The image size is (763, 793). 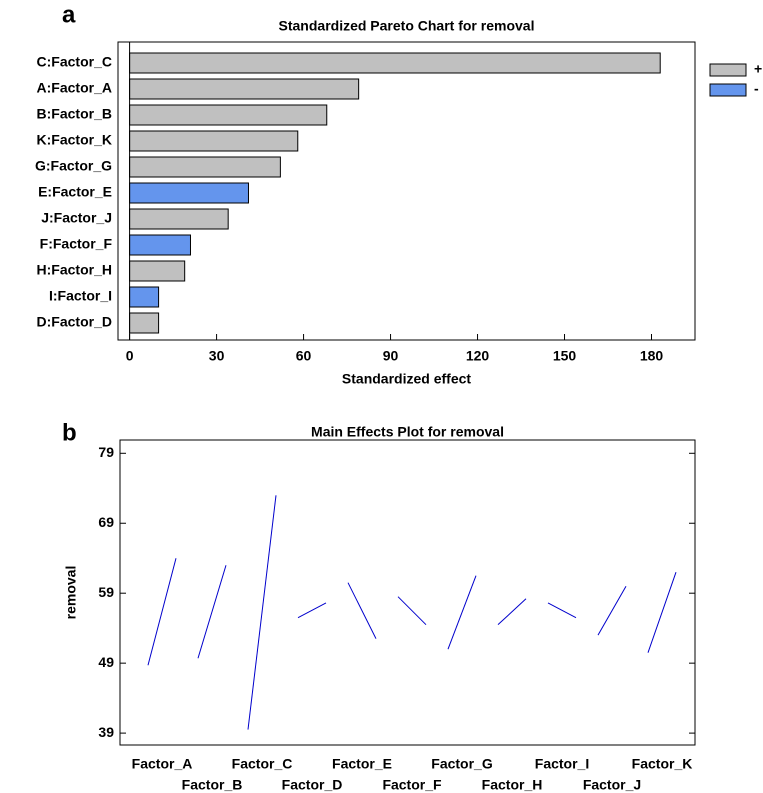 What do you see at coordinates (74, 88) in the screenshot?
I see `y-tick-label: A:Factor_A` at bounding box center [74, 88].